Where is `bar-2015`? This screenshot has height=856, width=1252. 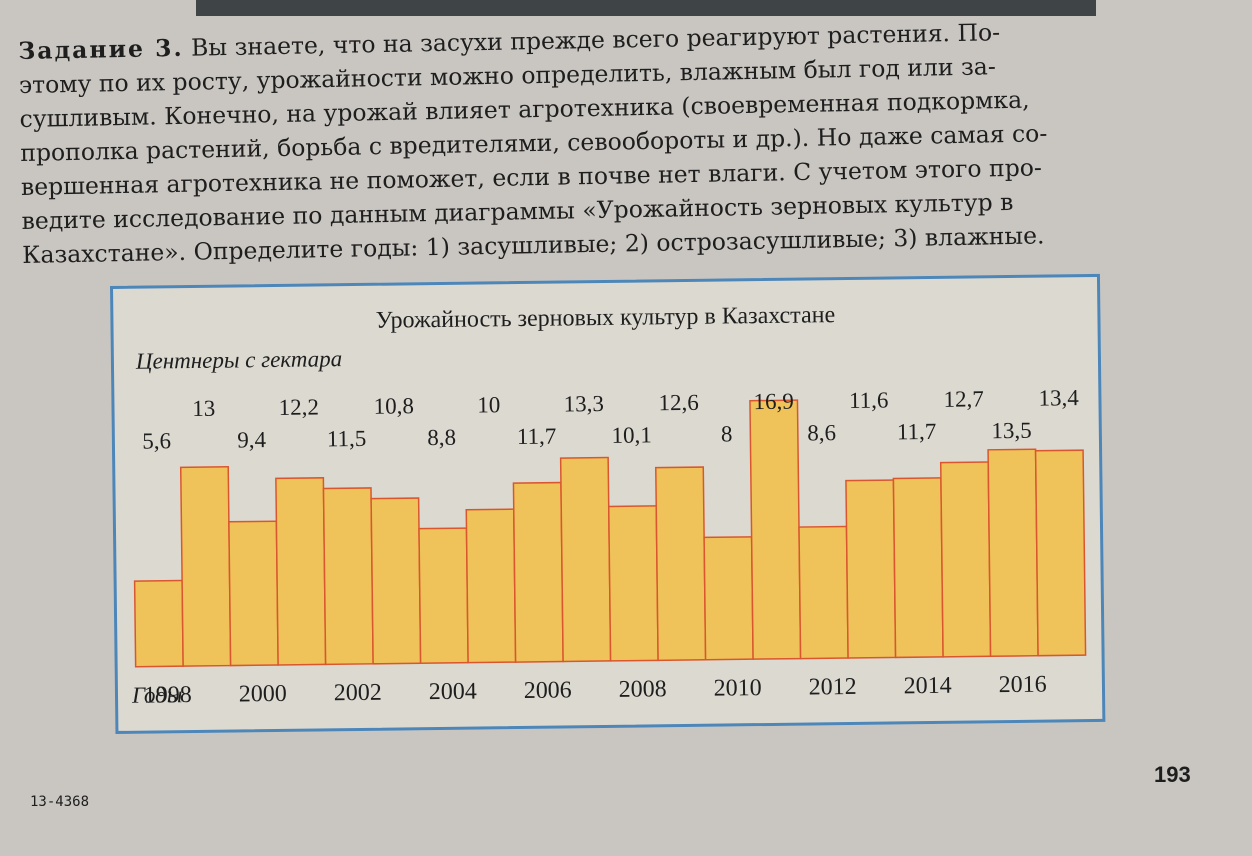
bar-2015 is located at coordinates (965, 559).